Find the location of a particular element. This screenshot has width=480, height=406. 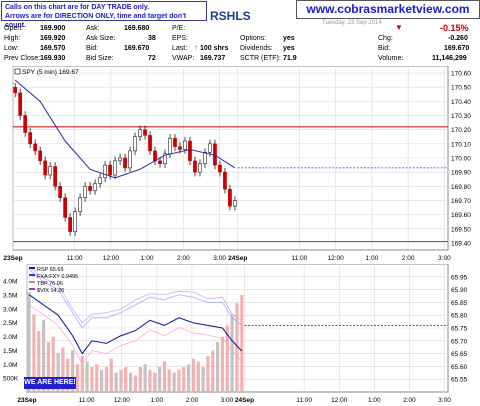

change-percent: -0.15% is located at coordinates (454, 28).